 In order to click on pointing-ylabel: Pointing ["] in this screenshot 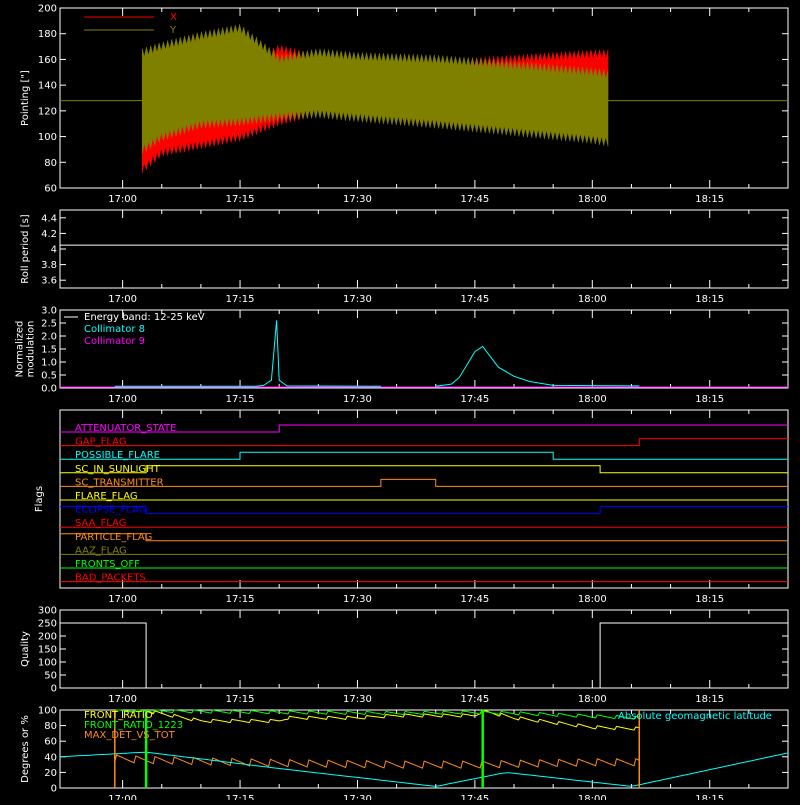, I will do `click(25, 98)`.